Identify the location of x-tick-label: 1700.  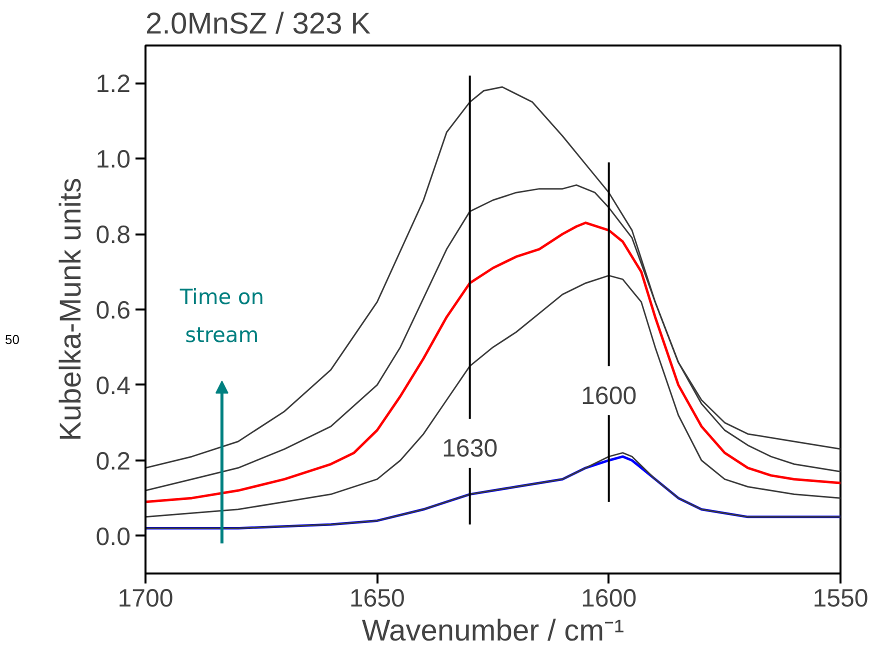
(146, 598).